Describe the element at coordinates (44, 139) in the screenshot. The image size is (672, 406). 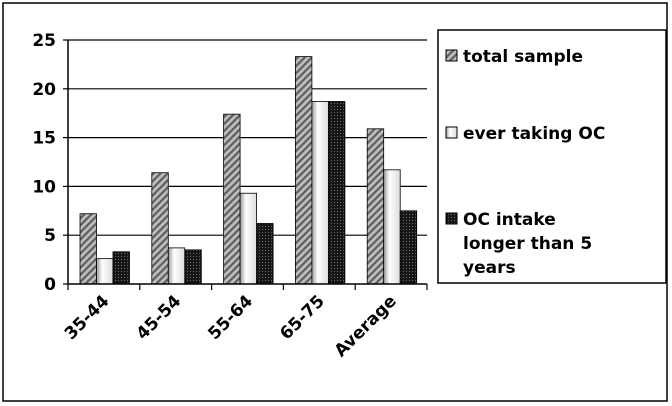
I see `y-tick-label-15: 15` at that location.